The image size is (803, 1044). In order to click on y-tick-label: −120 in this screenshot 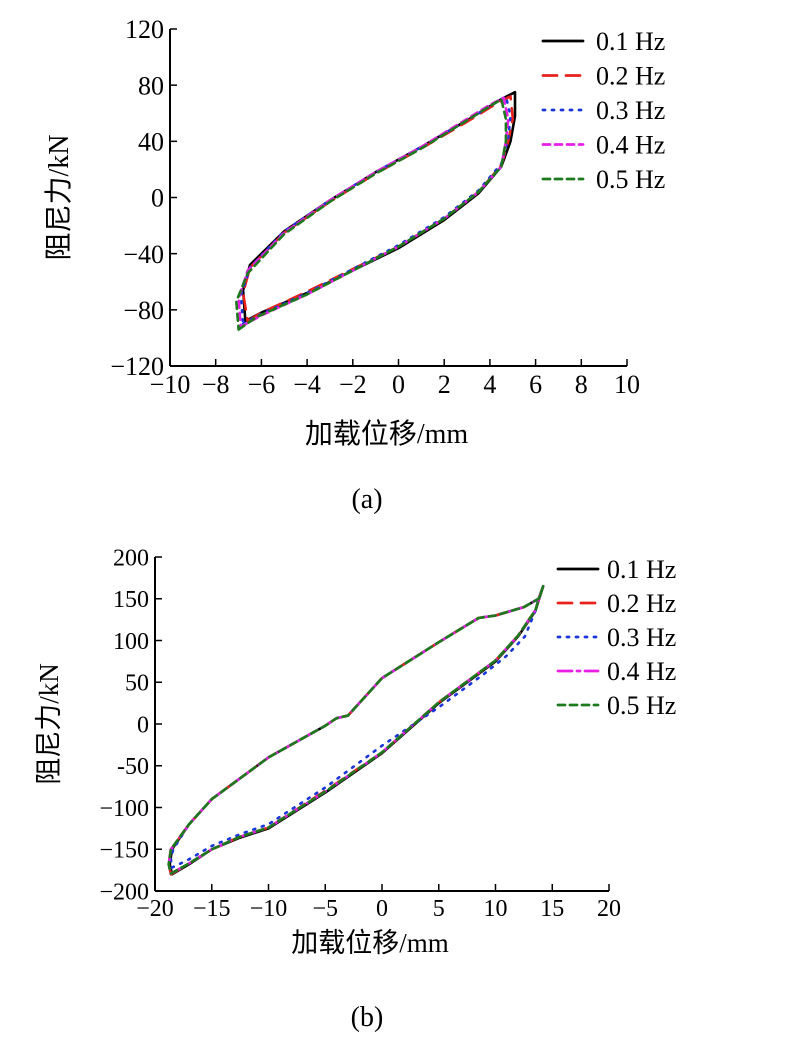, I will do `click(137, 366)`.